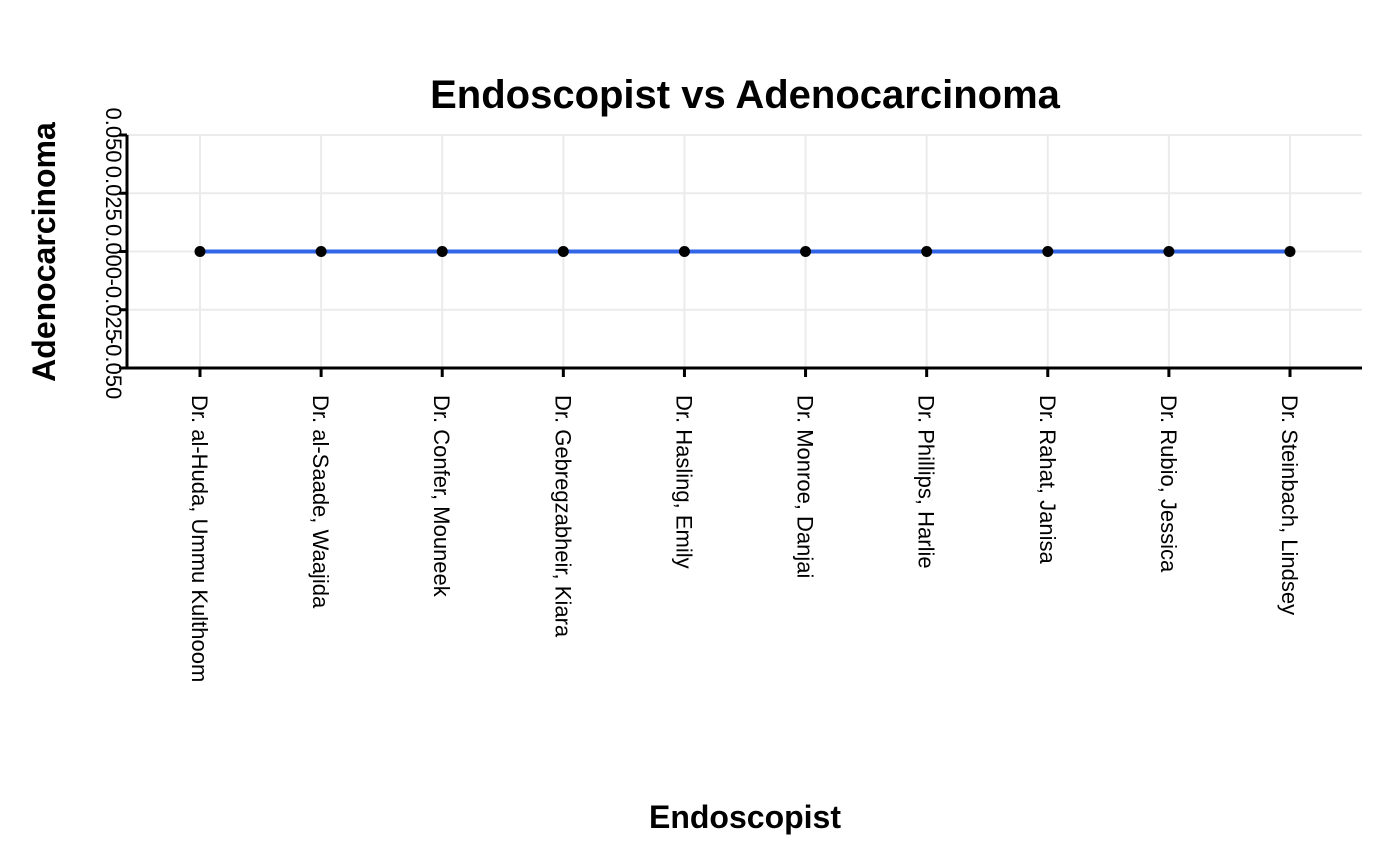 This screenshot has height=865, width=1400. What do you see at coordinates (320, 502) in the screenshot?
I see `x-tick-label: Dr. al-Saade, Waajida` at bounding box center [320, 502].